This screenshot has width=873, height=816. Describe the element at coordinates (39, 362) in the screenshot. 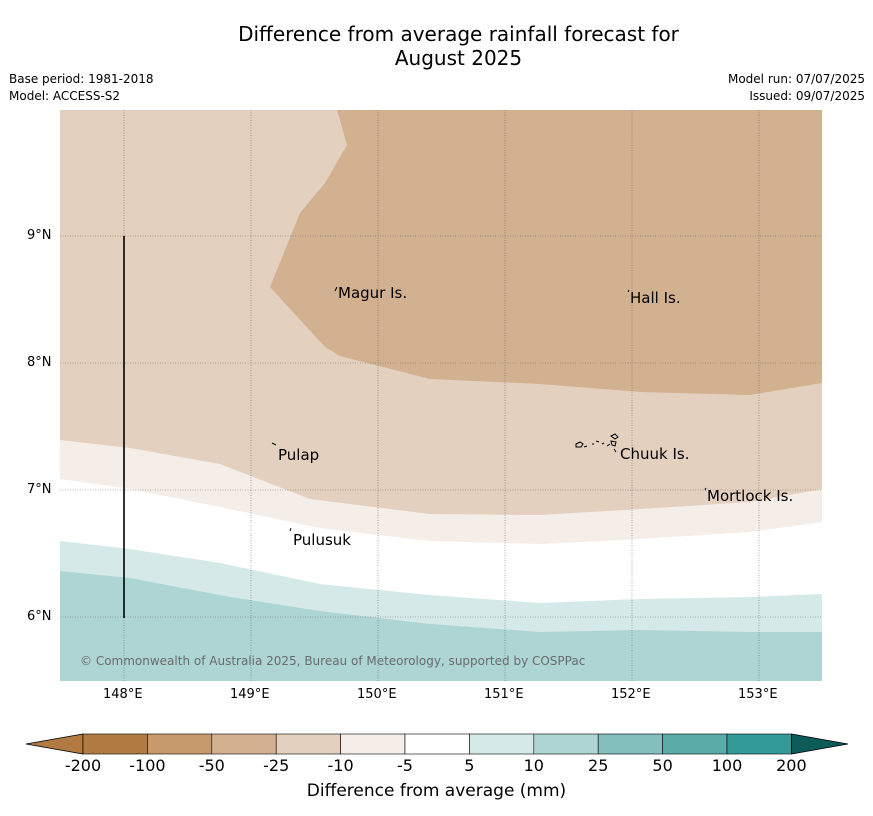

I see `lat-label-8: 8°N` at that location.